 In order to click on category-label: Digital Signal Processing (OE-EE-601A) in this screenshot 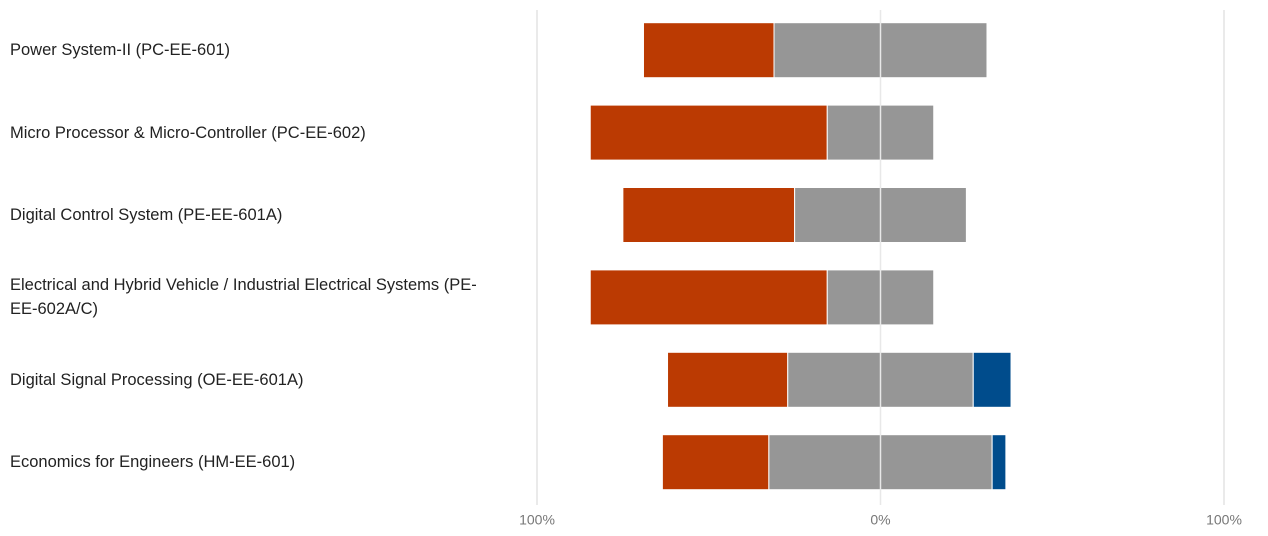, I will do `click(157, 379)`.